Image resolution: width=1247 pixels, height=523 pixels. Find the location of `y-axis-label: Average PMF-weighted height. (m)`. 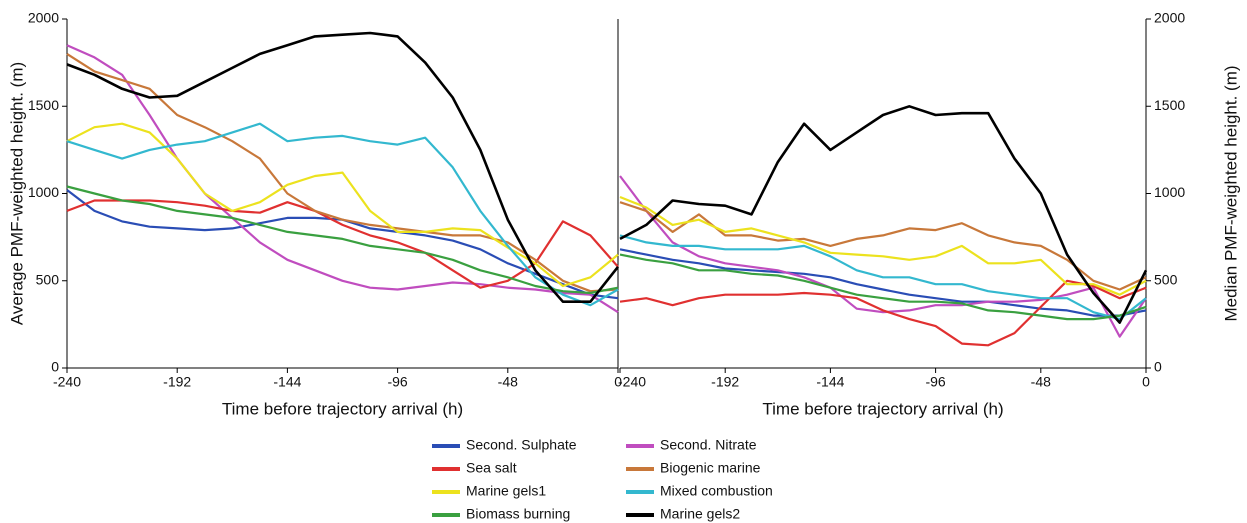

y-axis-label: Average PMF-weighted height. (m) is located at coordinates (16, 193).